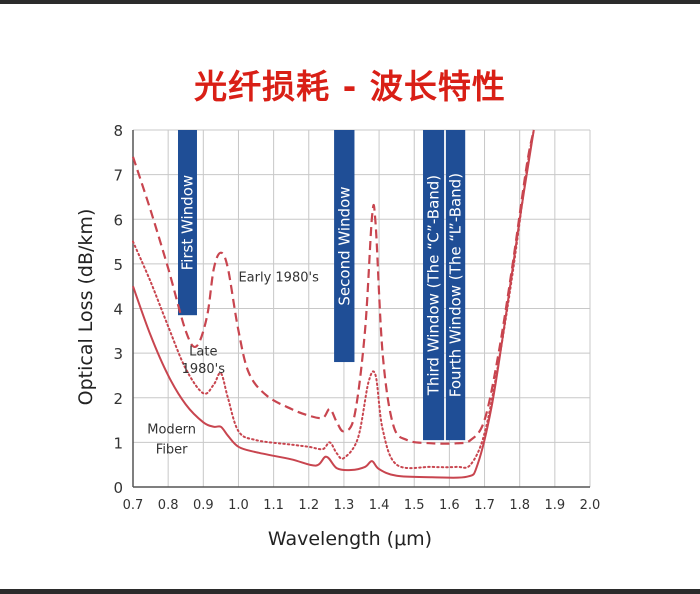 The height and width of the screenshot is (594, 700). Describe the element at coordinates (590, 505) in the screenshot. I see `x-tick-label: 2.0` at that location.